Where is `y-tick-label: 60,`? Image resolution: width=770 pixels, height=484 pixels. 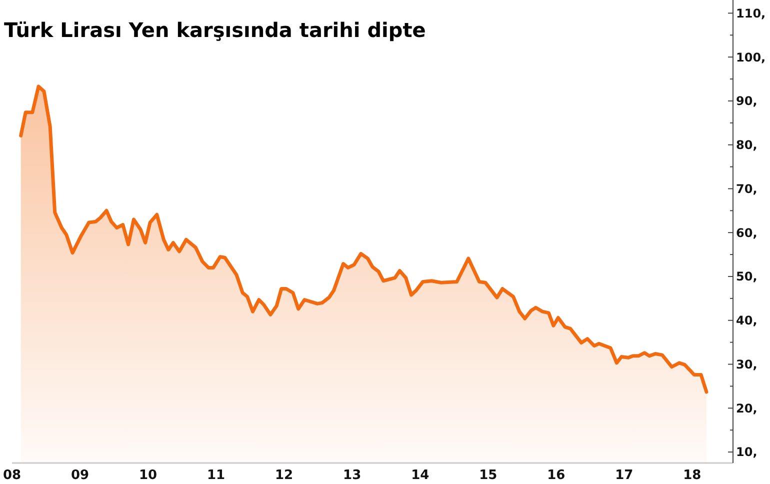
y-tick-label: 60, is located at coordinates (747, 233).